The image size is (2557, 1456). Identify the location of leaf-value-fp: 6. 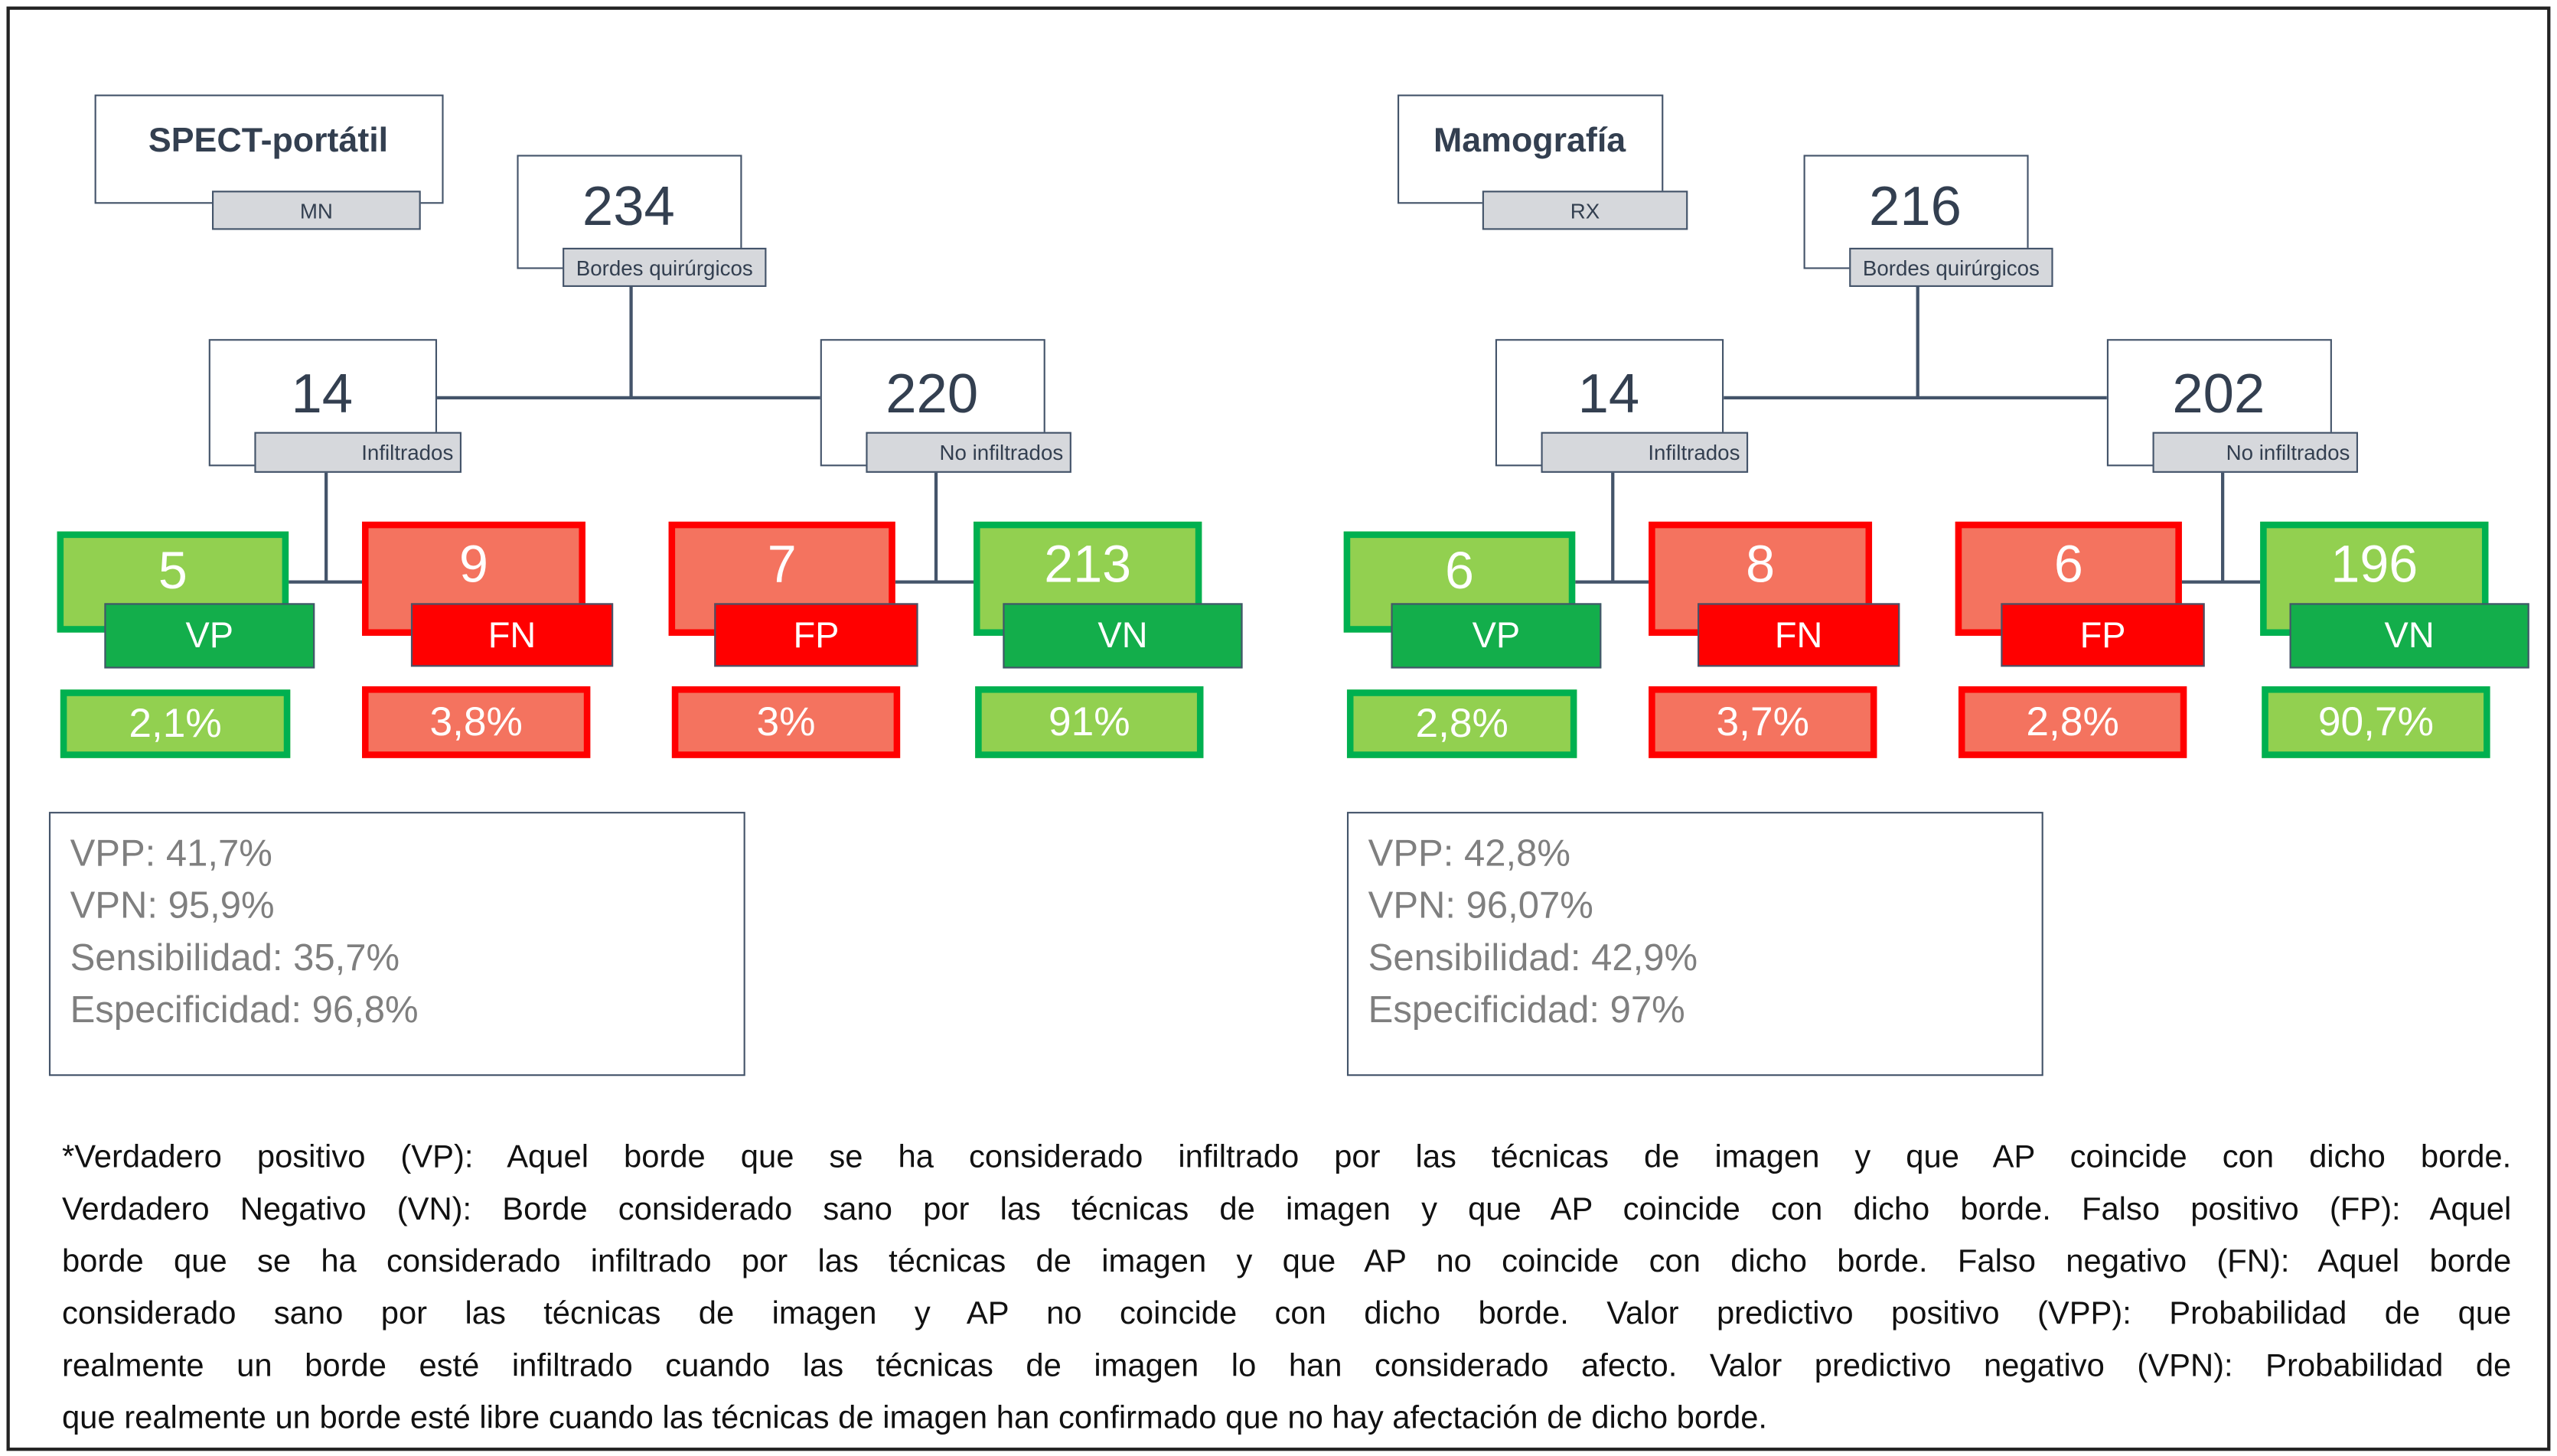
(2068, 564).